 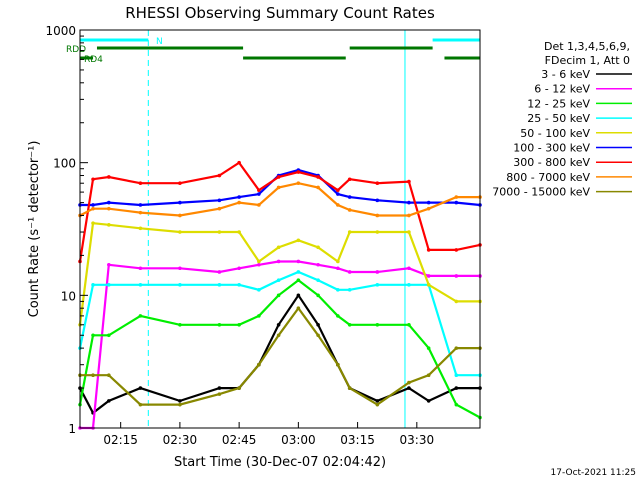 I want to click on legend-header: FDecim 1, Att 0, so click(x=587, y=60).